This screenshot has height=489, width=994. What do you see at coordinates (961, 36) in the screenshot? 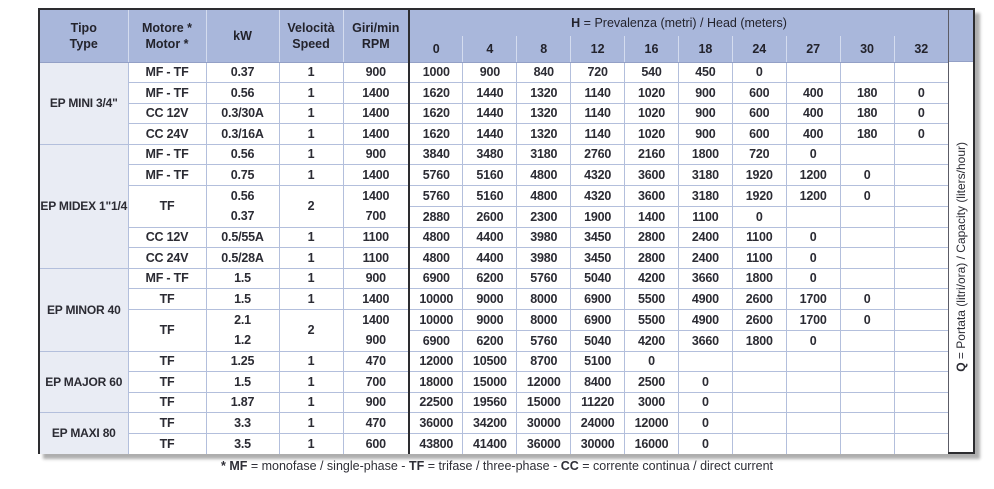
I see `capacity-axis-header-fill` at bounding box center [961, 36].